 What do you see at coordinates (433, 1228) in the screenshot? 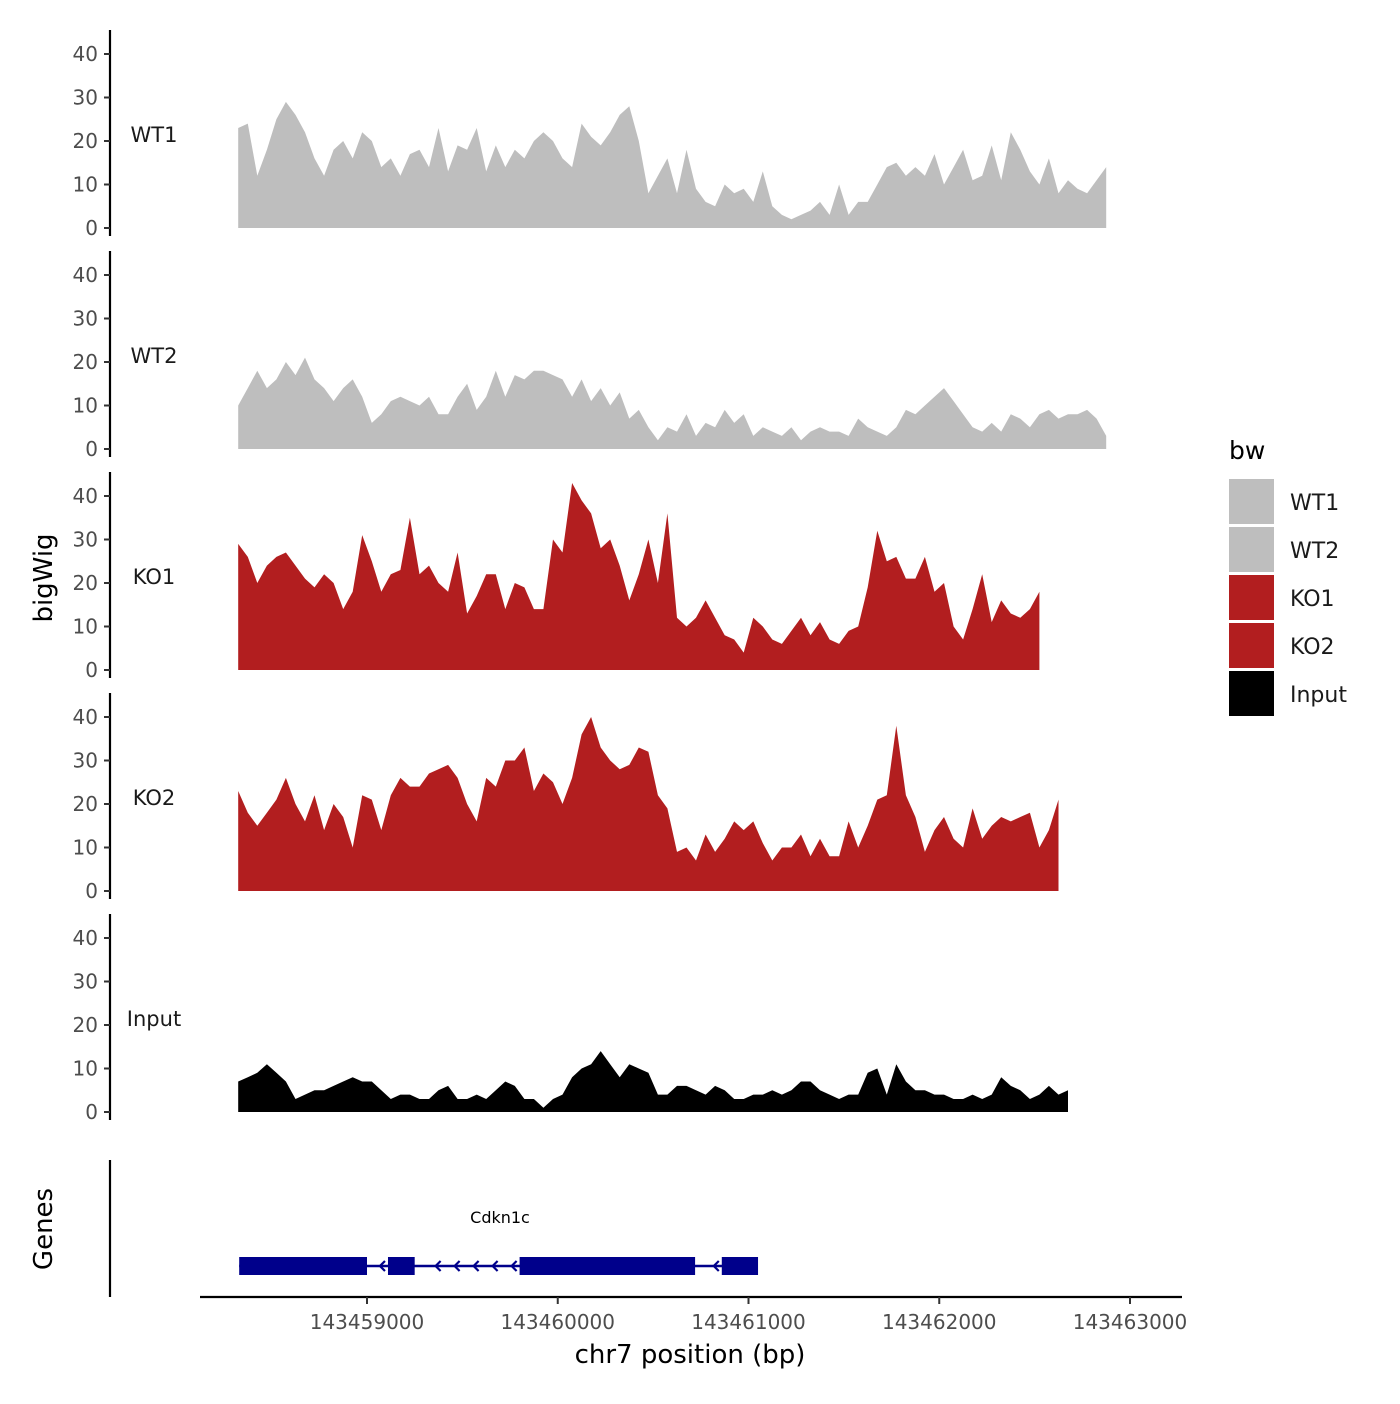
I see `gene-track: Cdkn1c` at bounding box center [433, 1228].